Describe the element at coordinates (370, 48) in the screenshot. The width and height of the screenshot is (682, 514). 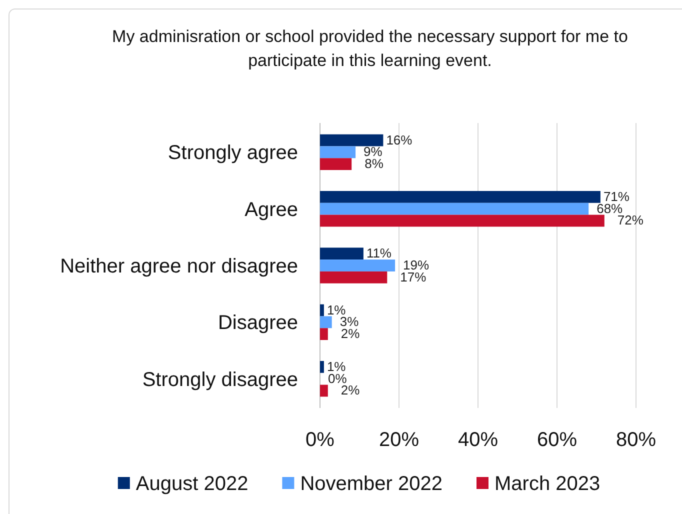
I see `chart-title: My adminisration or school provided the necessary support for me to participate in this learning event.` at that location.